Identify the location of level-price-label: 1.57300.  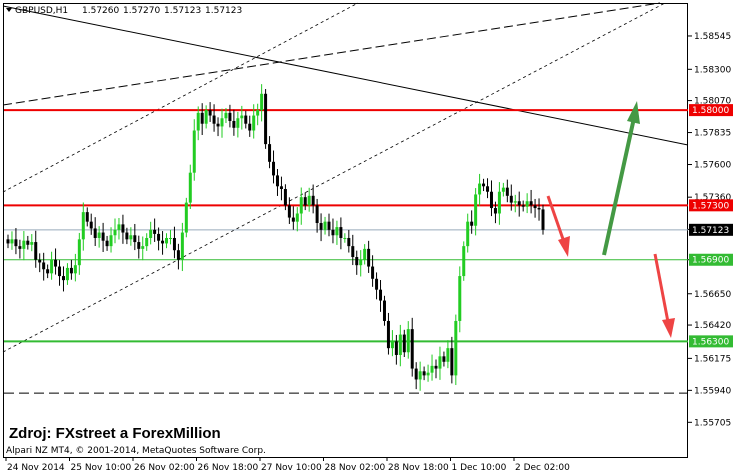
(710, 206).